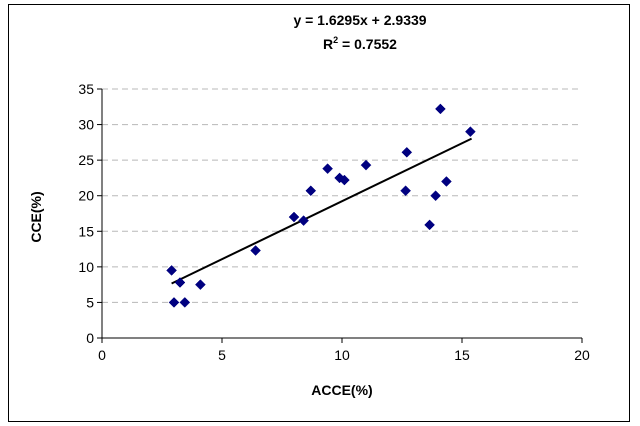  Describe the element at coordinates (582, 355) in the screenshot. I see `x-tick-label: 20` at that location.